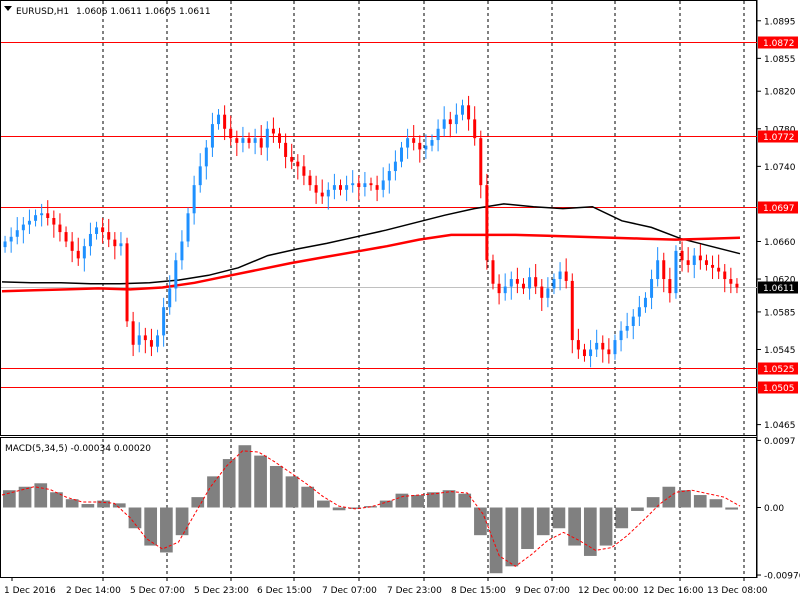 The height and width of the screenshot is (600, 800). Describe the element at coordinates (371, 244) in the screenshot. I see `ma-slow-line` at that location.